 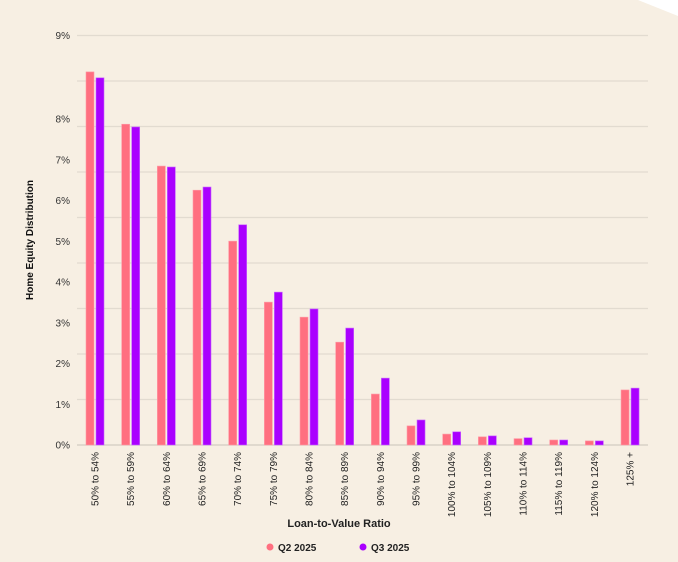 What do you see at coordinates (274, 479) in the screenshot?
I see `x-tick-label: 75% to 79%` at bounding box center [274, 479].